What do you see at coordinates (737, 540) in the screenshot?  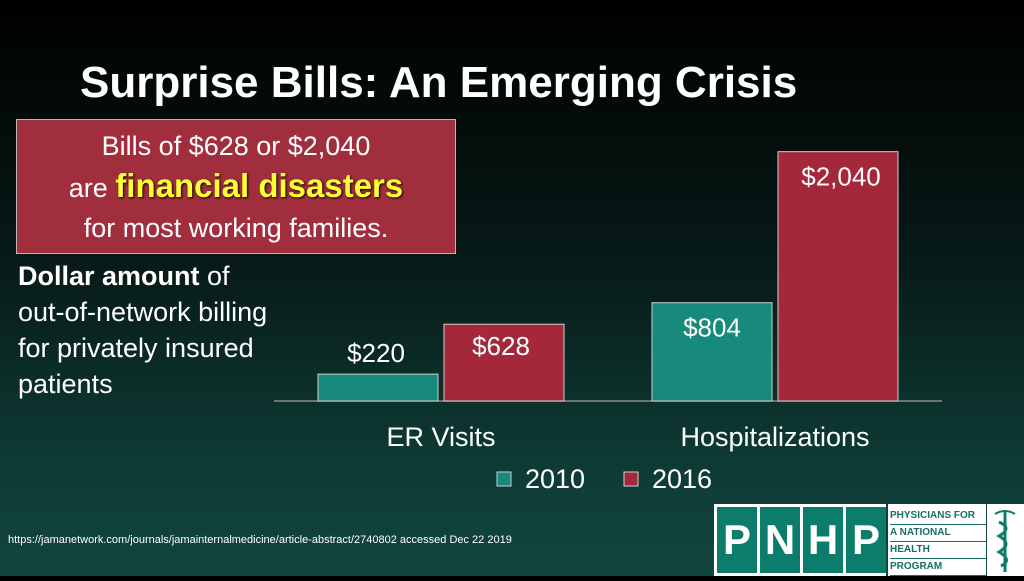 I see `logo-letter-p: P` at bounding box center [737, 540].